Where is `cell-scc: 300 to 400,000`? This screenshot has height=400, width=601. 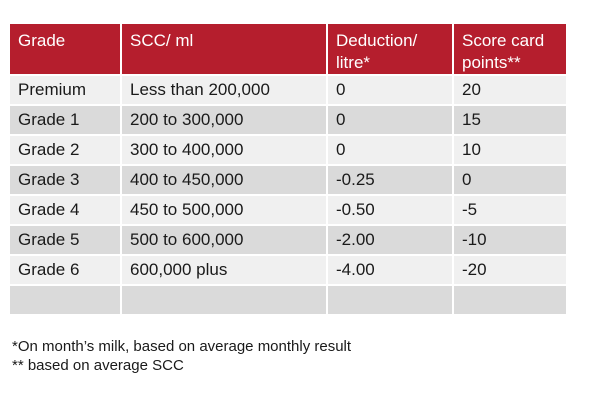 cell-scc: 300 to 400,000 is located at coordinates (224, 150).